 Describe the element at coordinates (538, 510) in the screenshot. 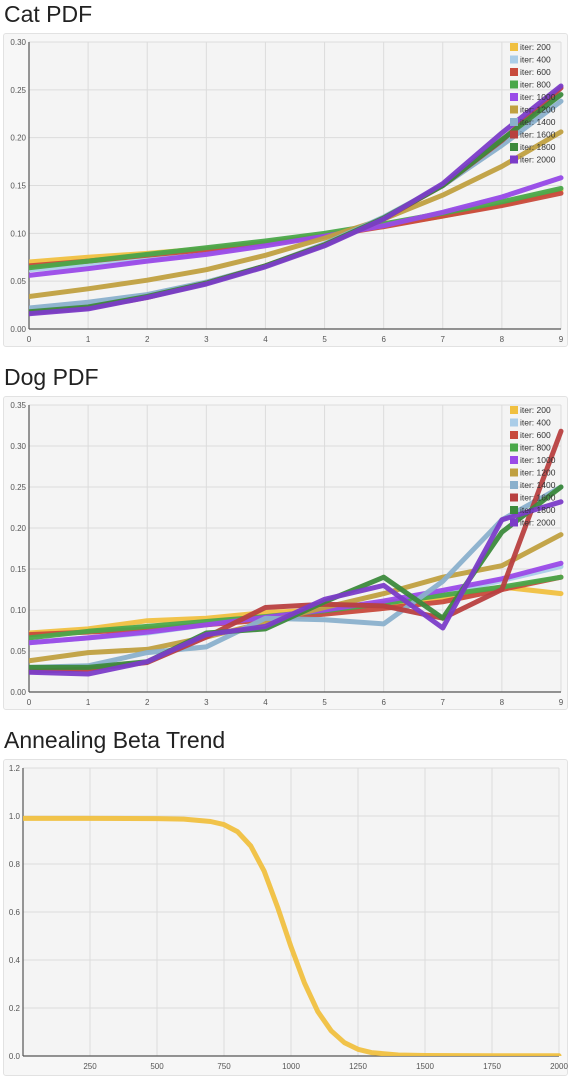

I see `legend-label-iter-1800: iter: 1800` at that location.